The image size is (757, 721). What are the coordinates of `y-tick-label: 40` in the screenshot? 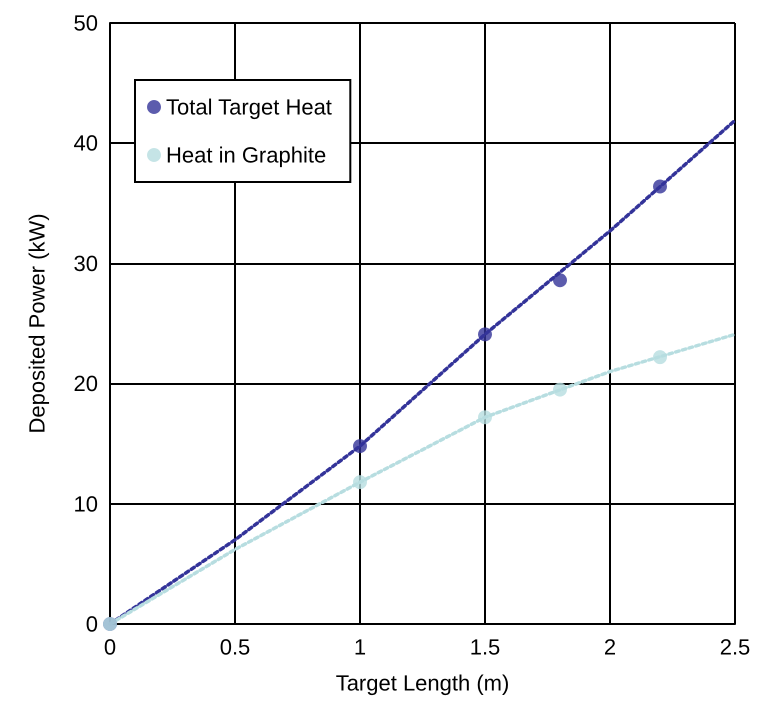 It's located at (86, 143).